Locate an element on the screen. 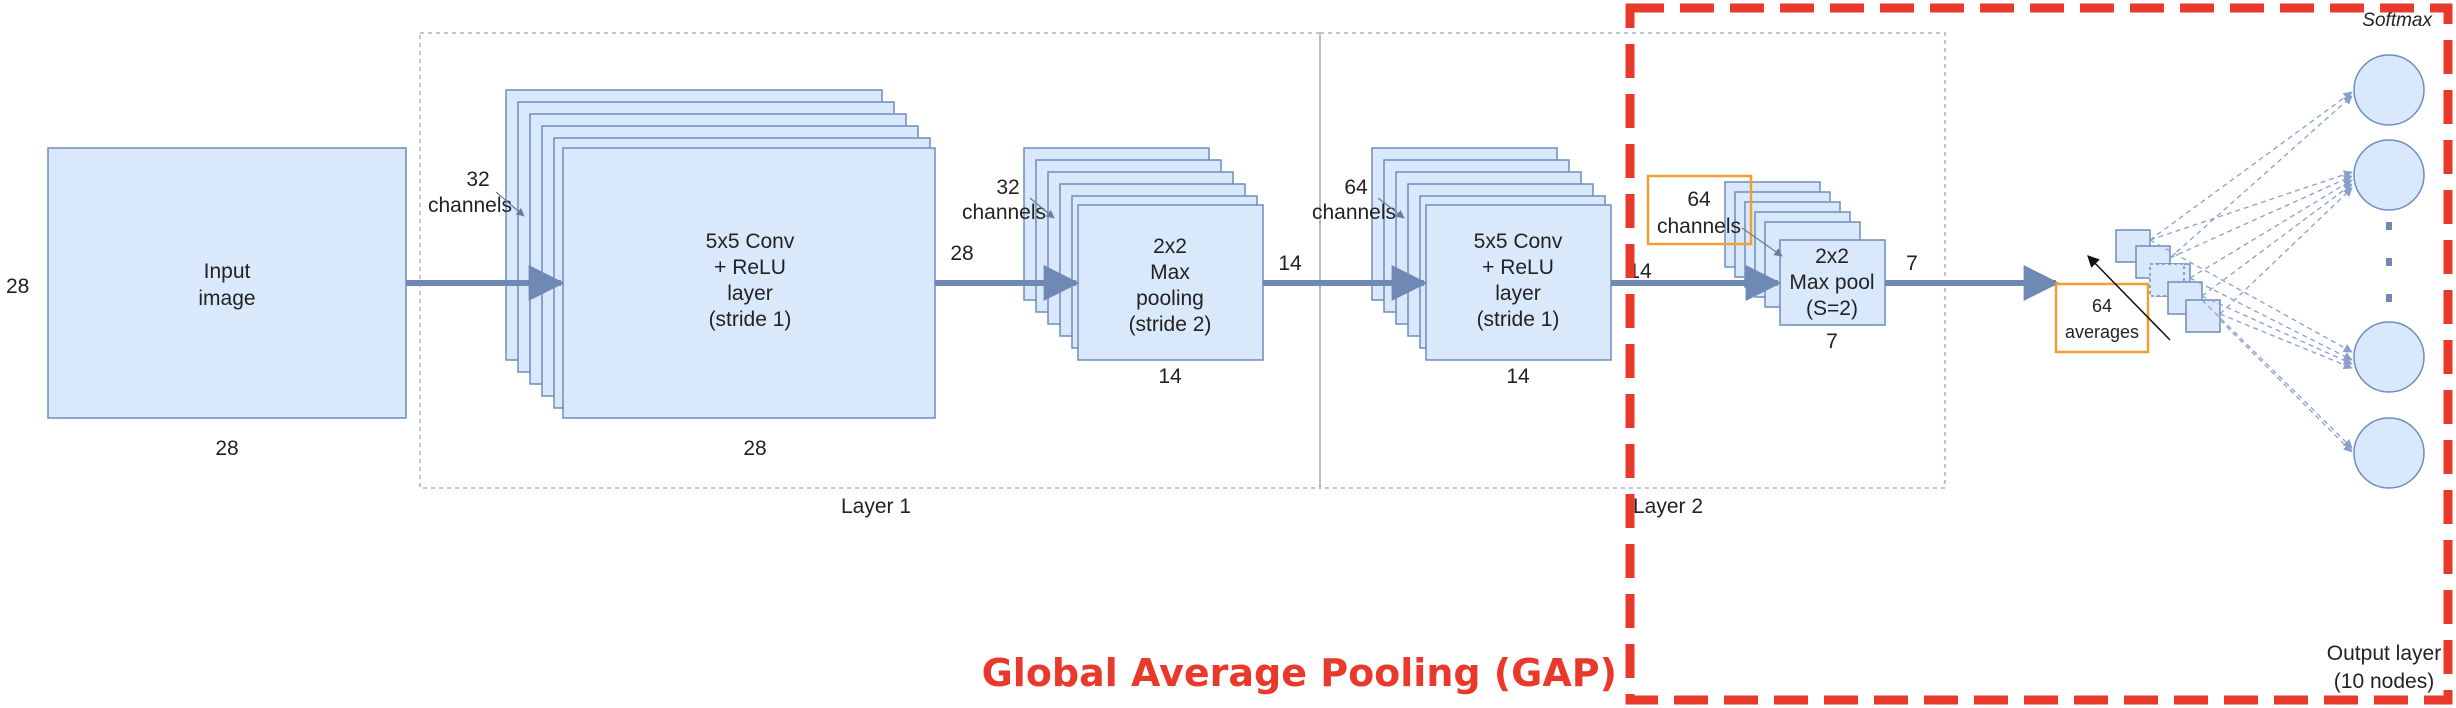  pool2-channels-pointer is located at coordinates (1762, 242).